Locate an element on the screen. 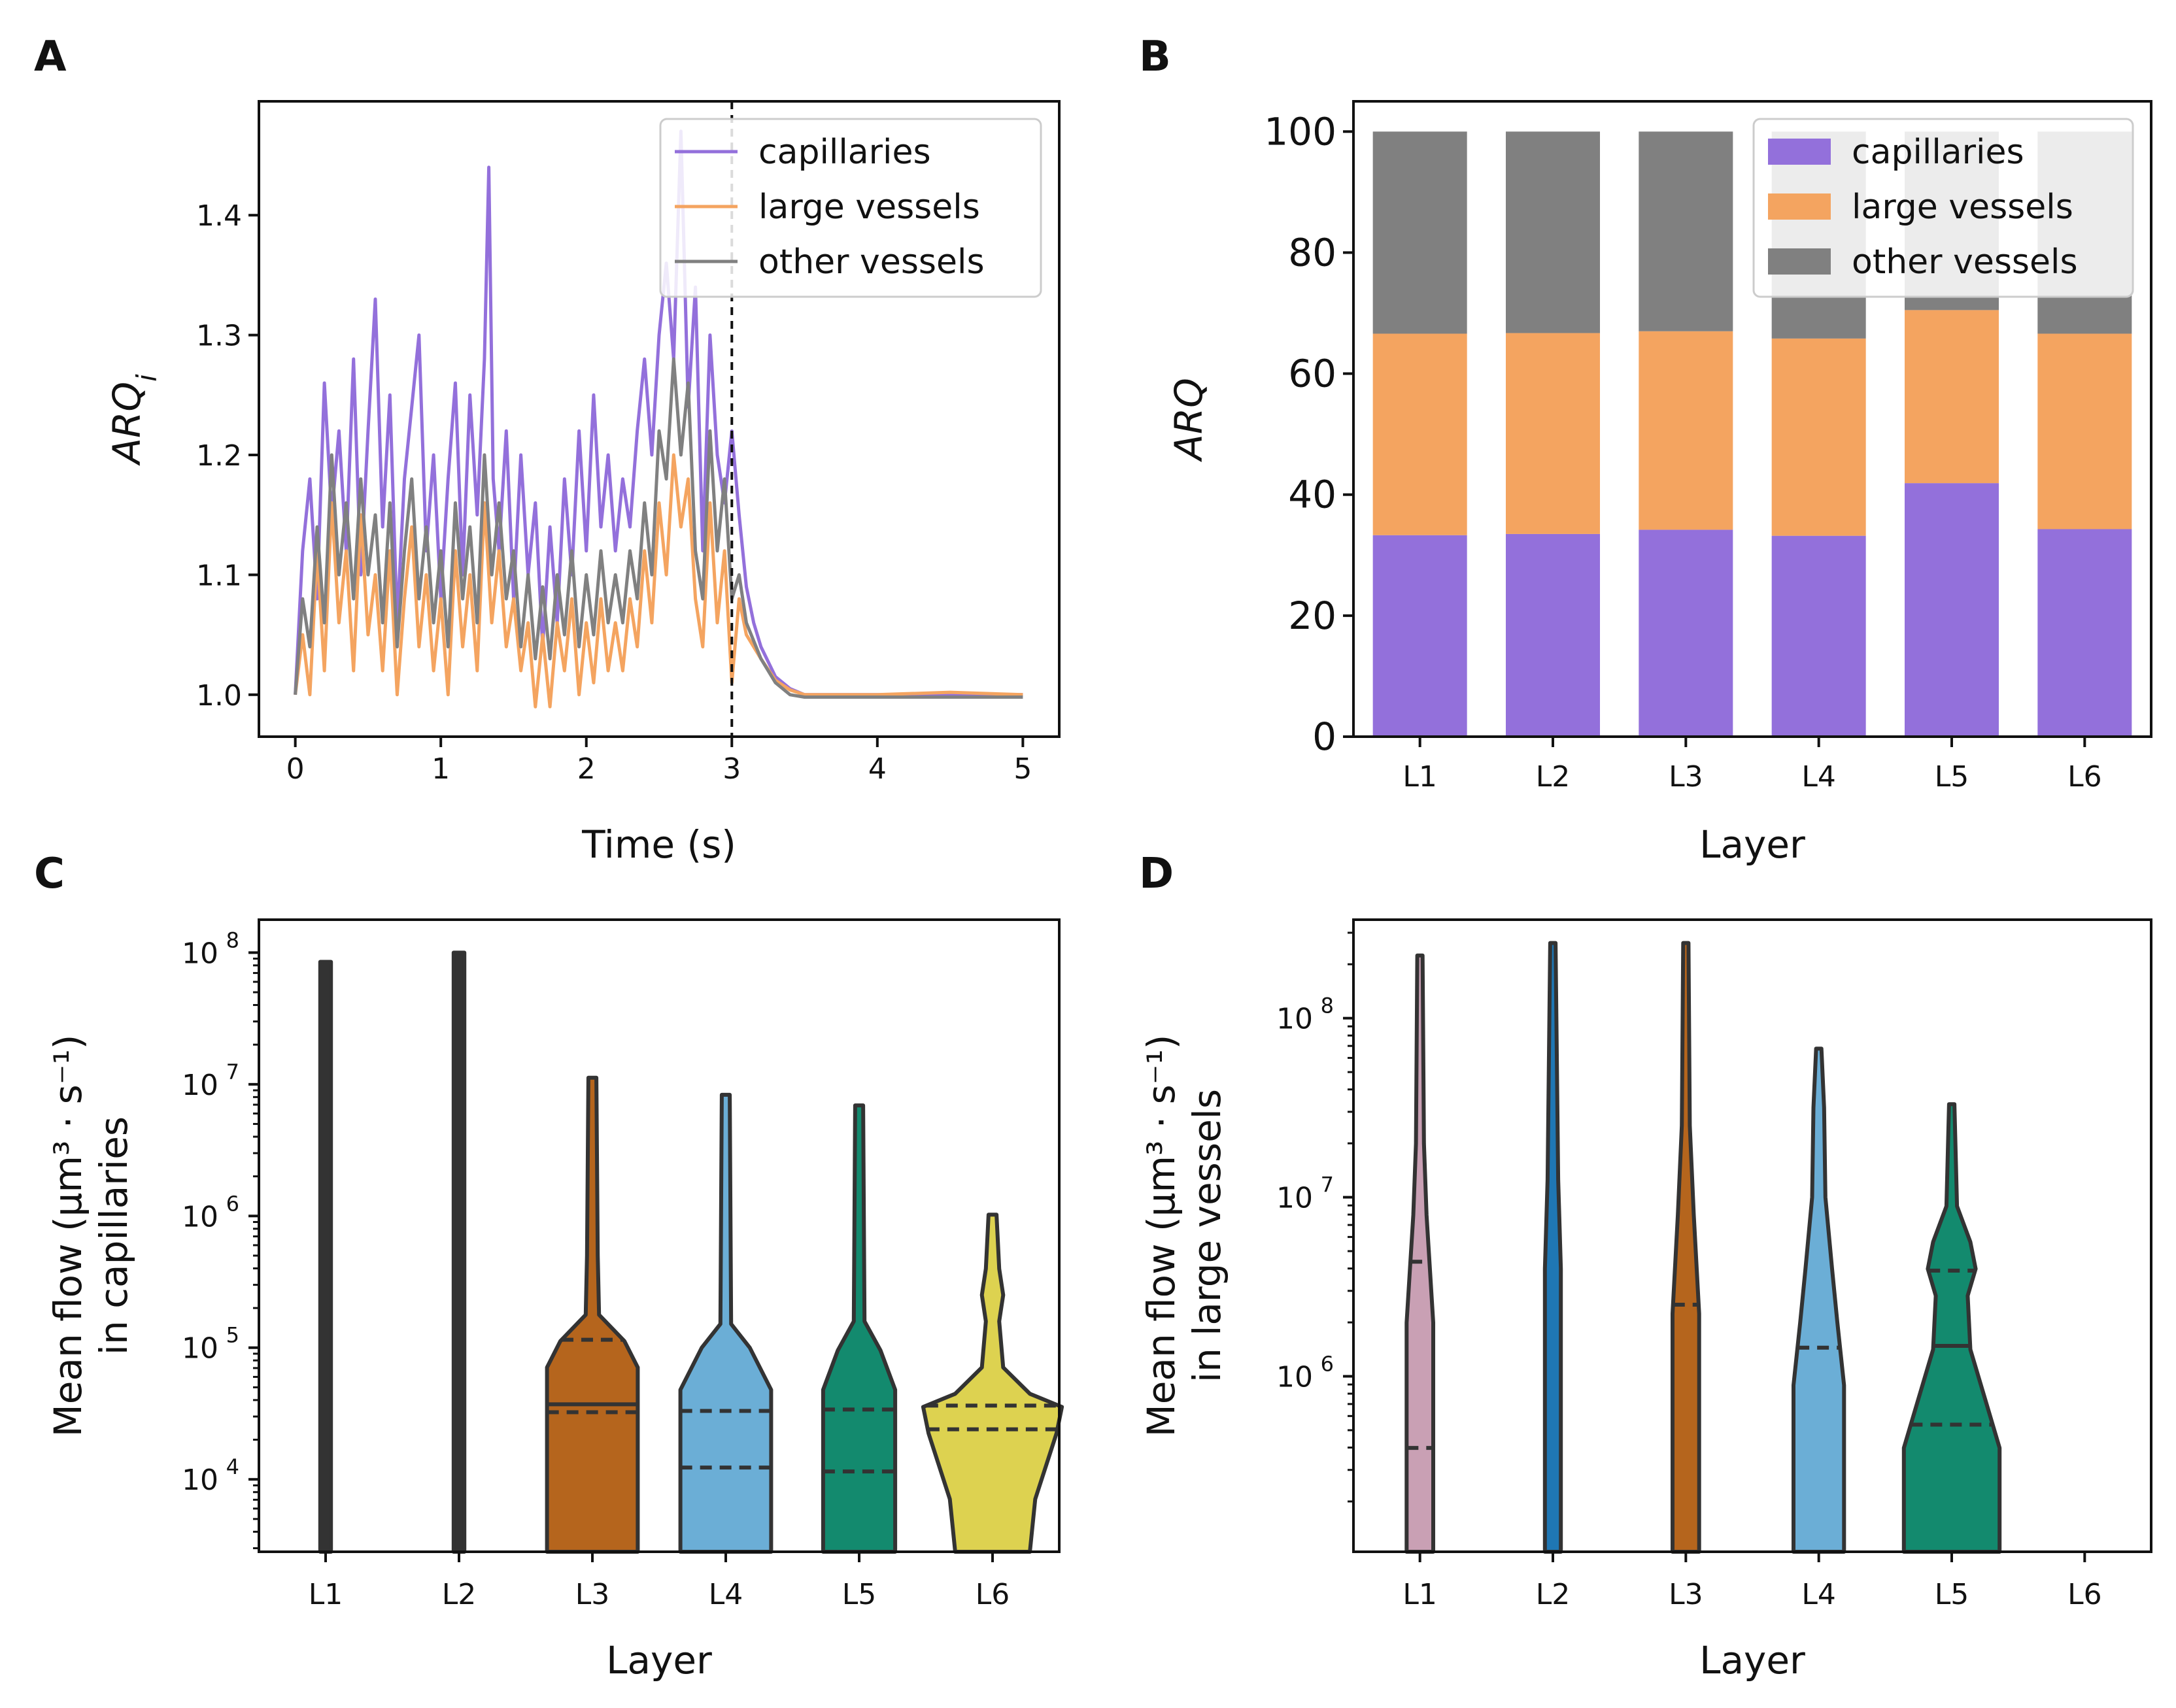 The image size is (2176, 1708). bar-L4-capillaries is located at coordinates (1818, 636).